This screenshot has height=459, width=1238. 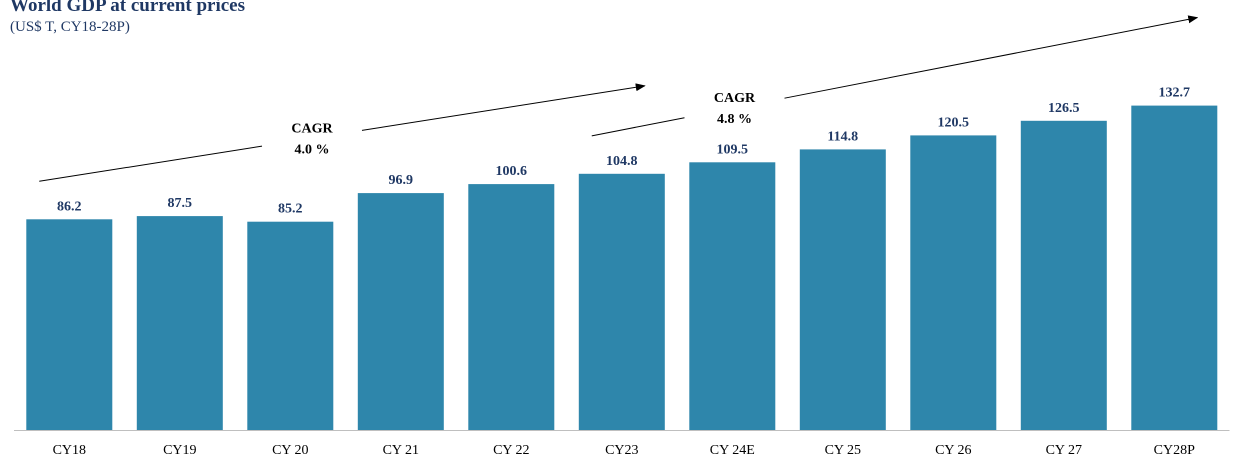 What do you see at coordinates (1175, 93) in the screenshot?
I see `value-label: 132.7` at bounding box center [1175, 93].